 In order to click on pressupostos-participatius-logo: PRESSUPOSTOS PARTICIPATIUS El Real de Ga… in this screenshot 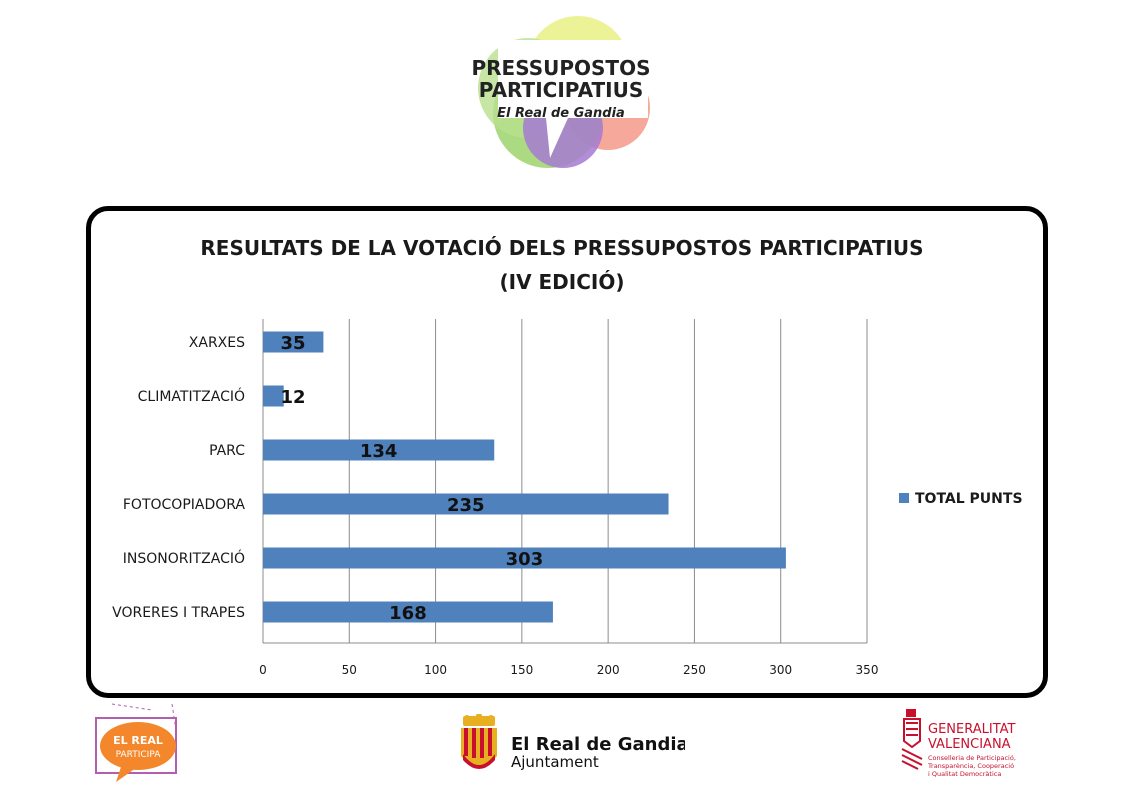, I will do `click(561, 92)`.